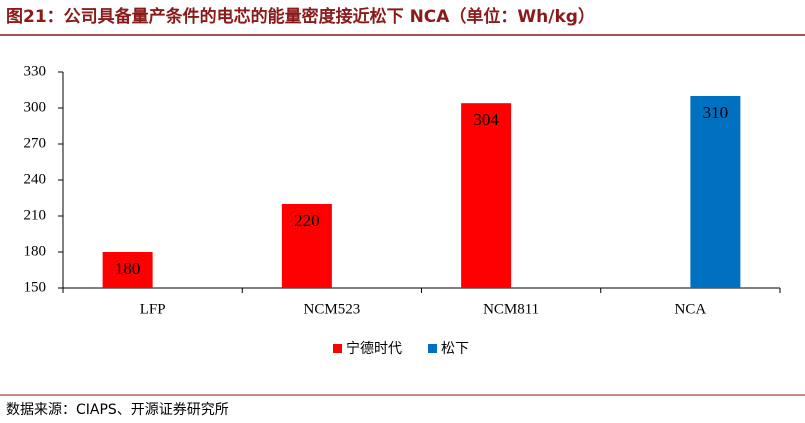  Describe the element at coordinates (153, 309) in the screenshot. I see `x-tick-label: LFP` at that location.